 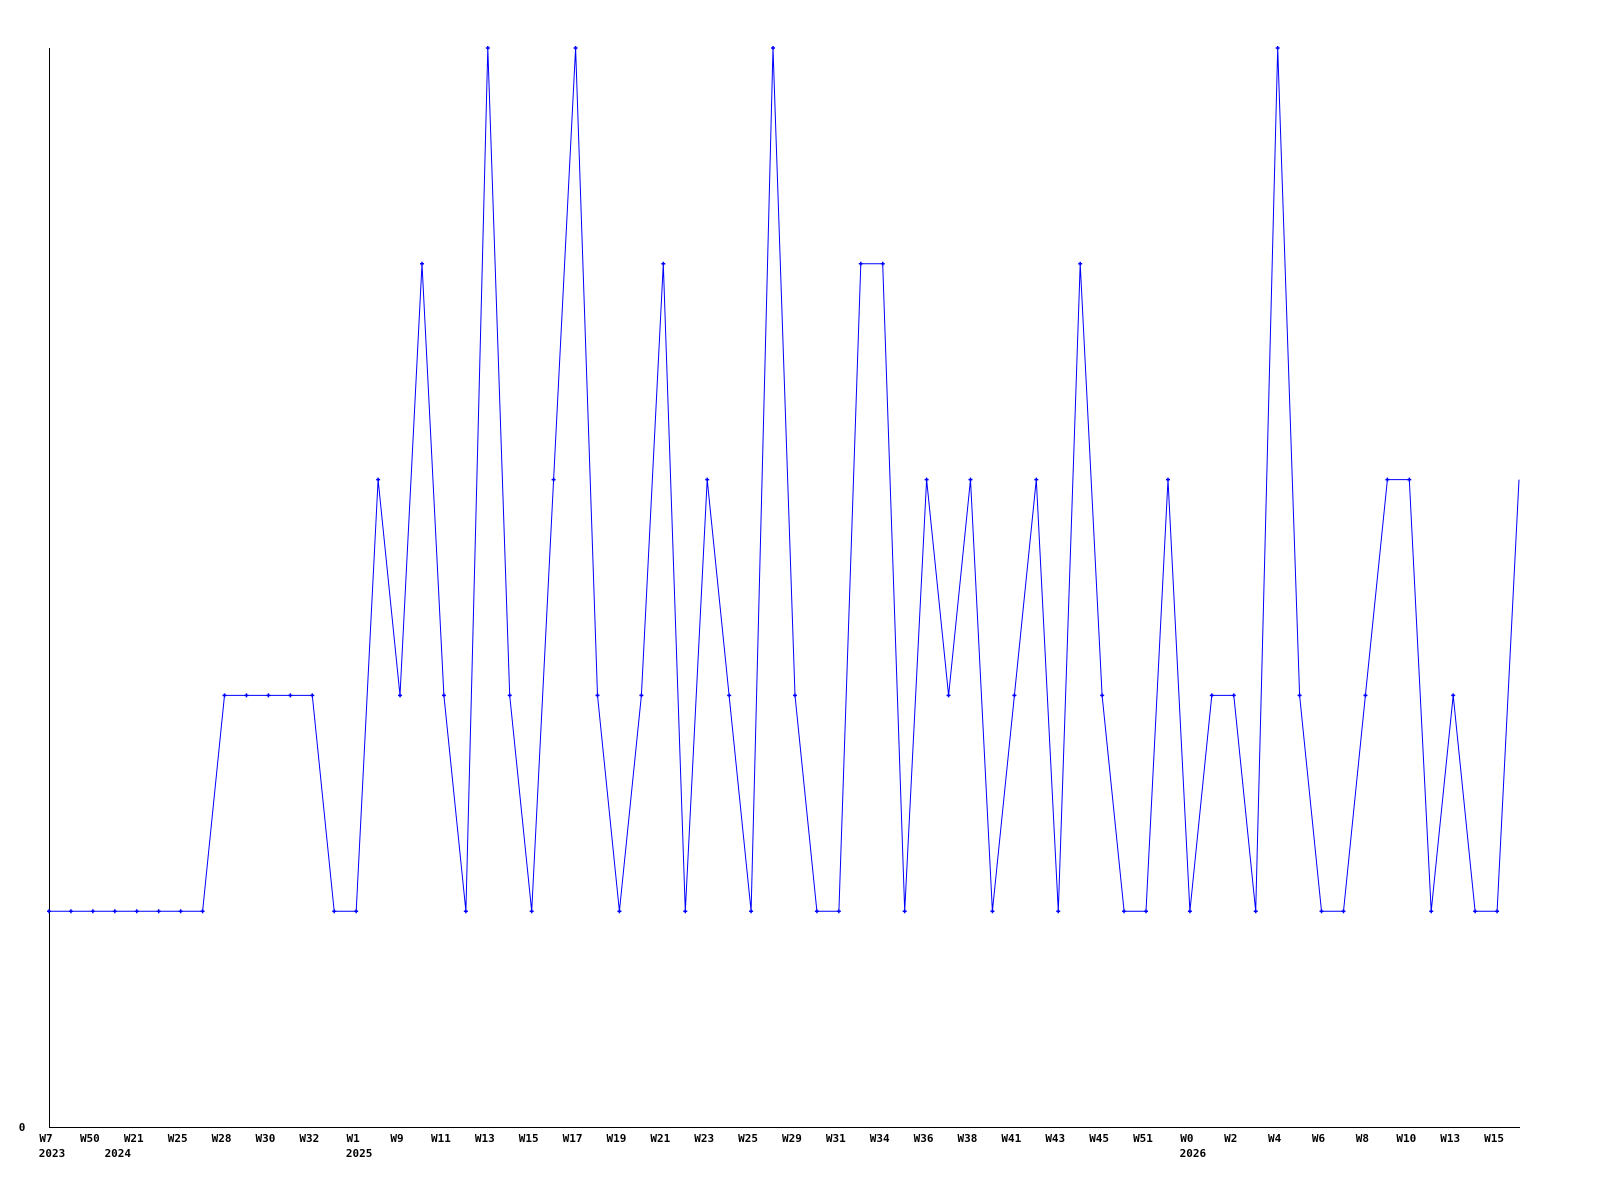 What do you see at coordinates (704, 1138) in the screenshot?
I see `x-tick-label: W23` at bounding box center [704, 1138].